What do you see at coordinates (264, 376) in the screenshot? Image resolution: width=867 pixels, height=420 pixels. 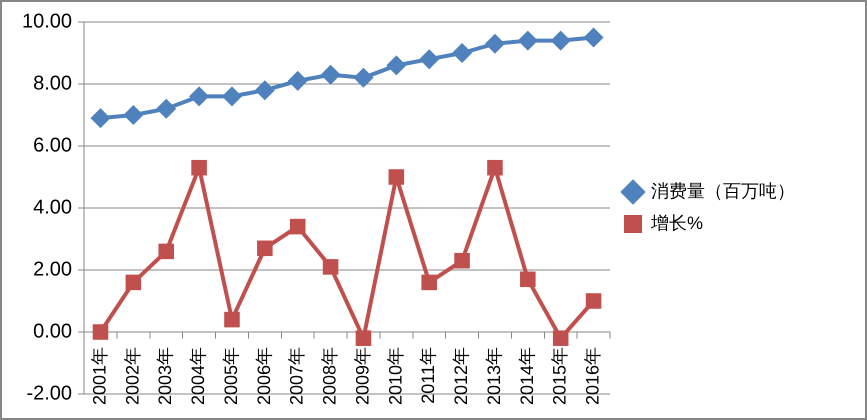 I see `x-tick-label: 2006年` at bounding box center [264, 376].